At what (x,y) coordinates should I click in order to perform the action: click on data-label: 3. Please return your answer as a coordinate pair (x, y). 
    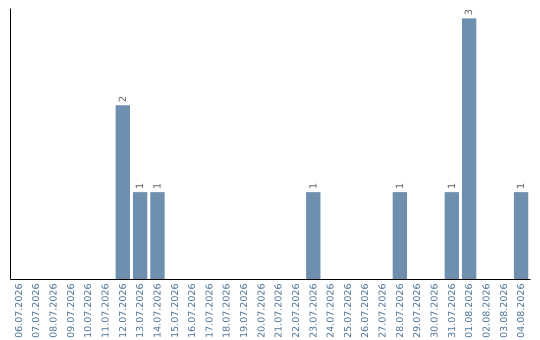
    Looking at the image, I should click on (470, 12).